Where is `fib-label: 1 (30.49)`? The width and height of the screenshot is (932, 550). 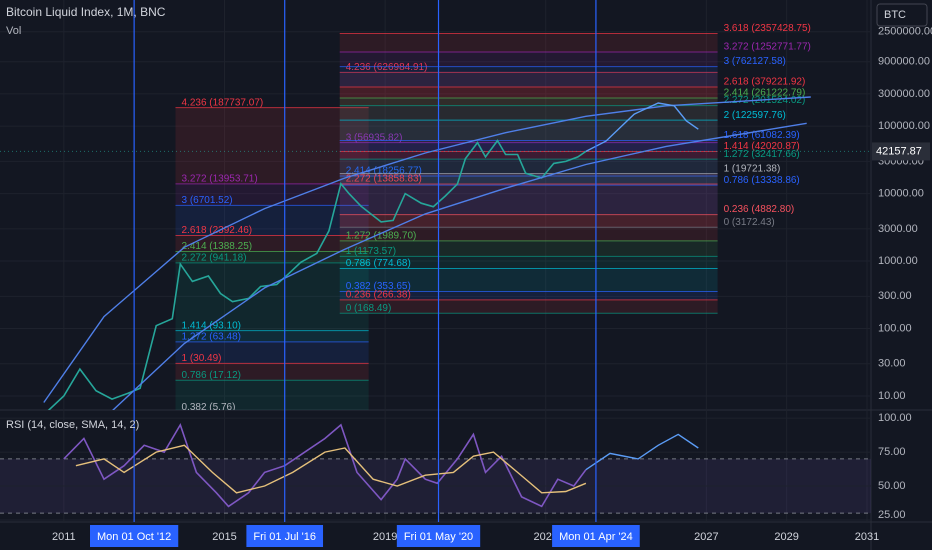
fib-label: 1 (30.49) is located at coordinates (201, 358).